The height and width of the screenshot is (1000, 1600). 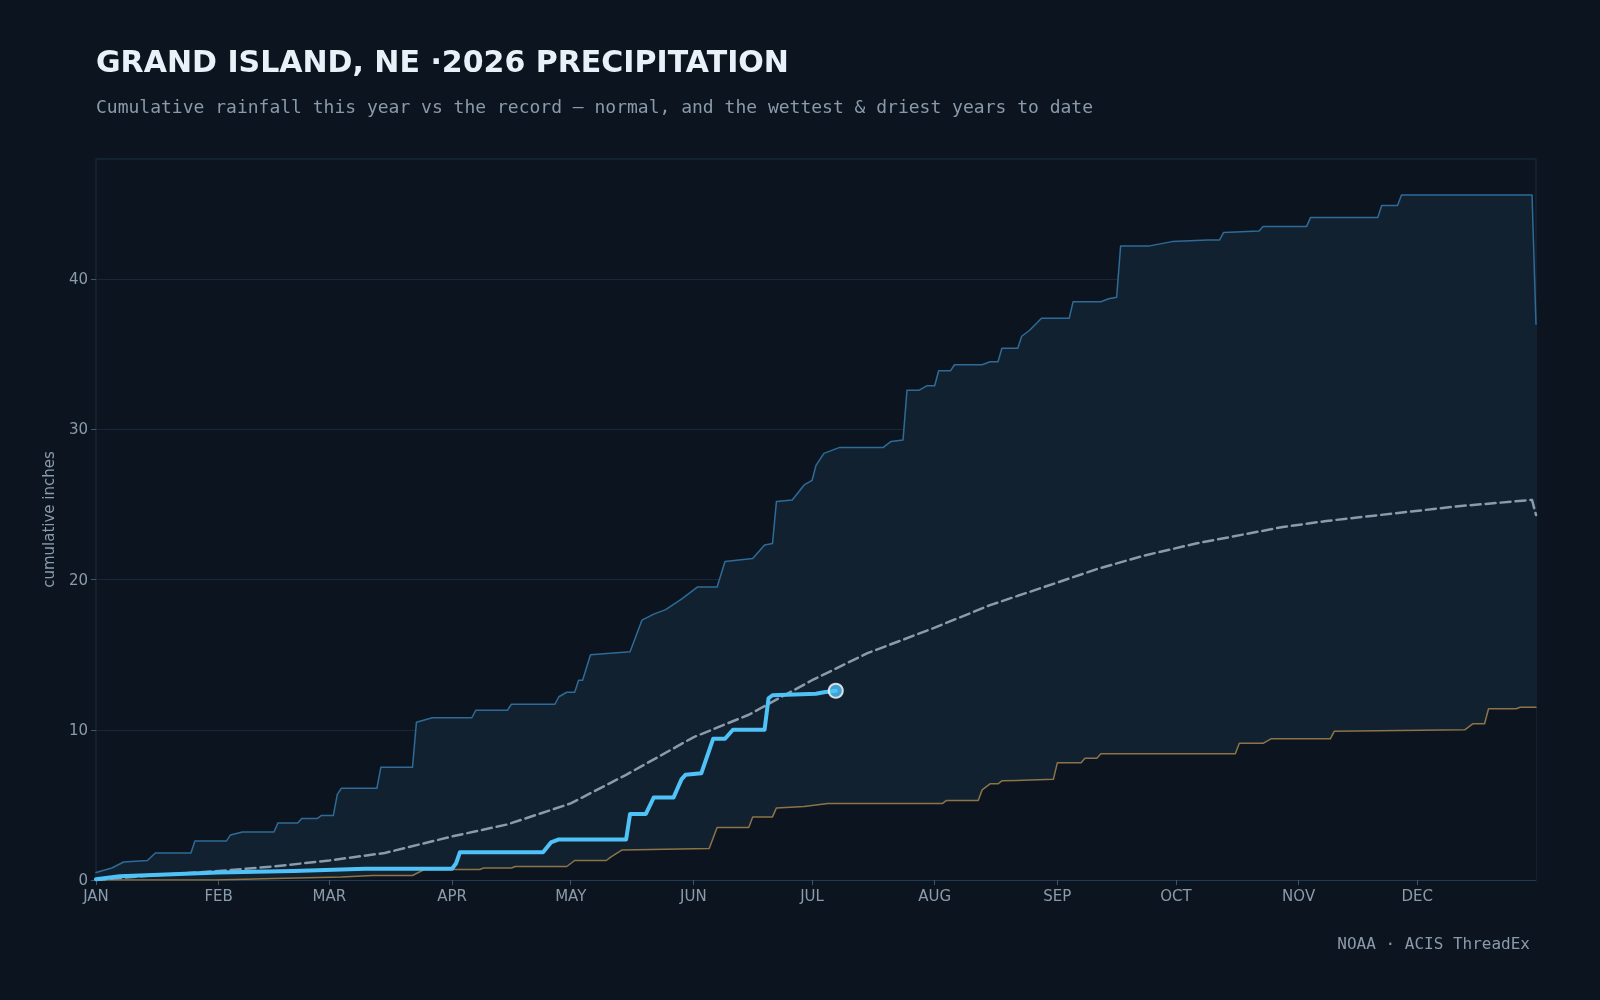 I want to click on x-tick-label: MAY, so click(x=571, y=895).